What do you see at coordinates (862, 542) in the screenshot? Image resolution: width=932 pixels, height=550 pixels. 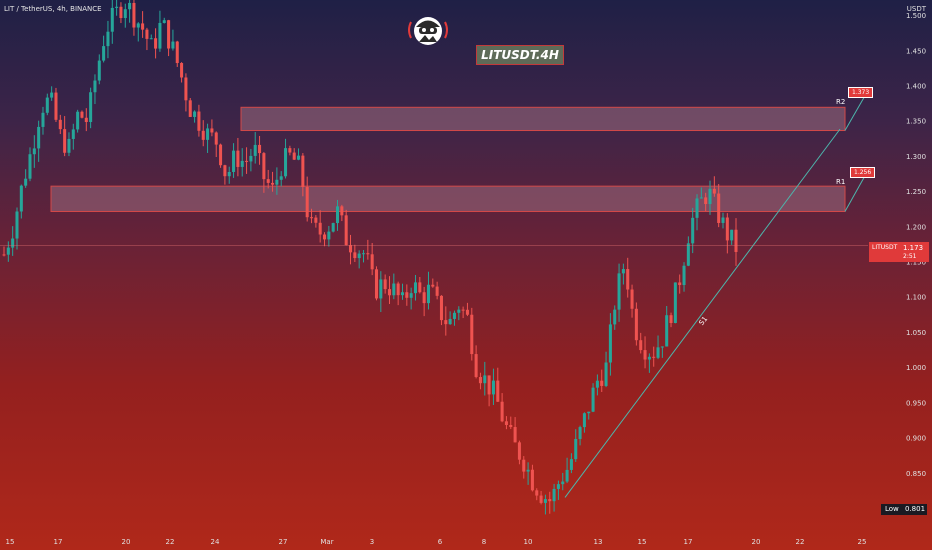 I see `x-tick-label: 25` at bounding box center [862, 542].